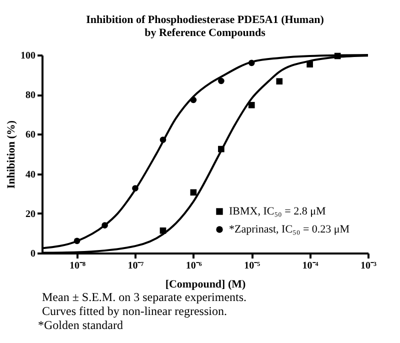 The width and height of the screenshot is (400, 343). I want to click on y-axis-title: Inhibition (%), so click(12, 154).